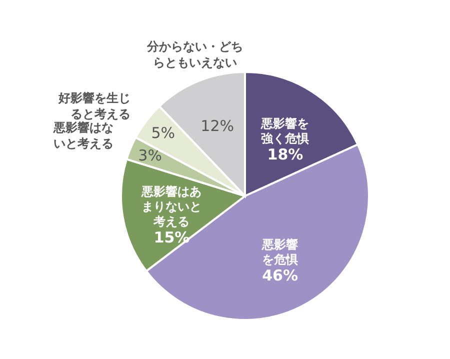 The image size is (450, 359). I want to click on data-label: 15%, so click(172, 237).